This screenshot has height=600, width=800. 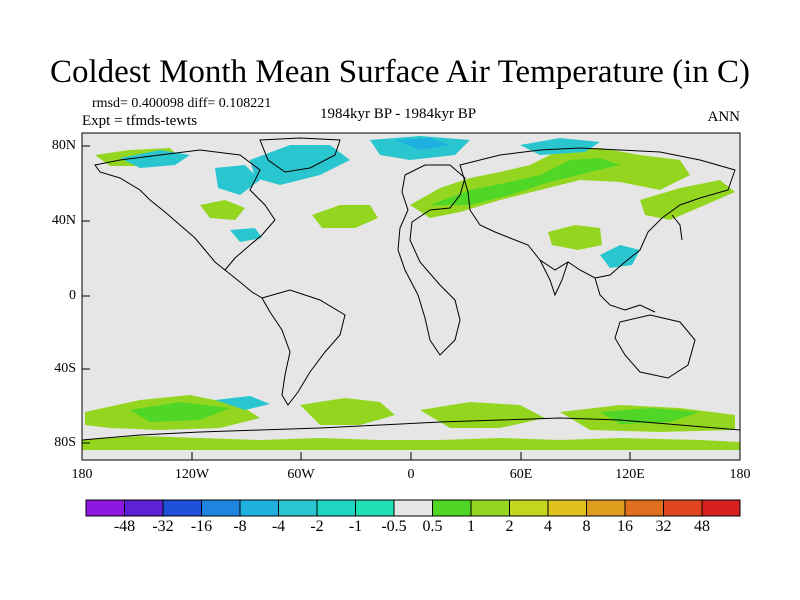 What do you see at coordinates (724, 117) in the screenshot?
I see `season-label: ANN` at bounding box center [724, 117].